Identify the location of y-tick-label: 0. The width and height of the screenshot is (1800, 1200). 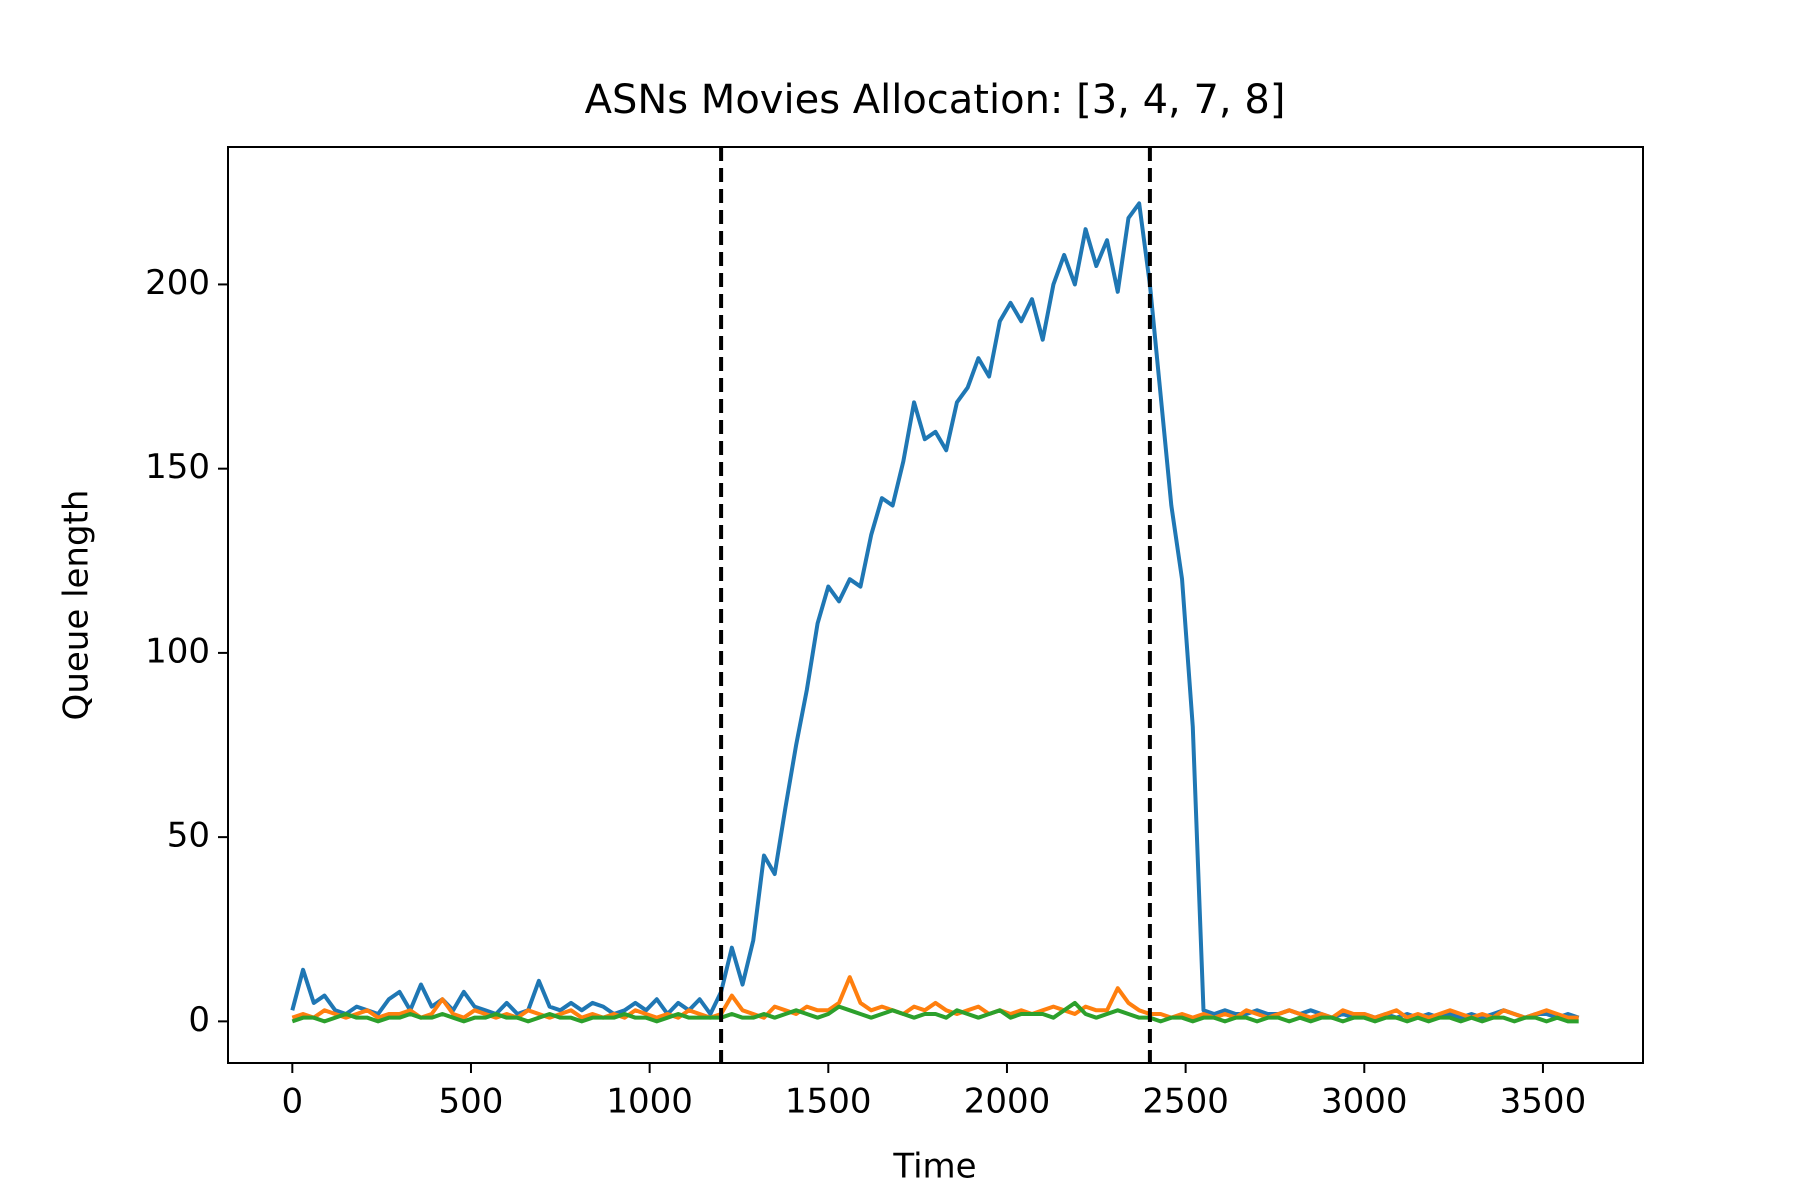
(199, 1020).